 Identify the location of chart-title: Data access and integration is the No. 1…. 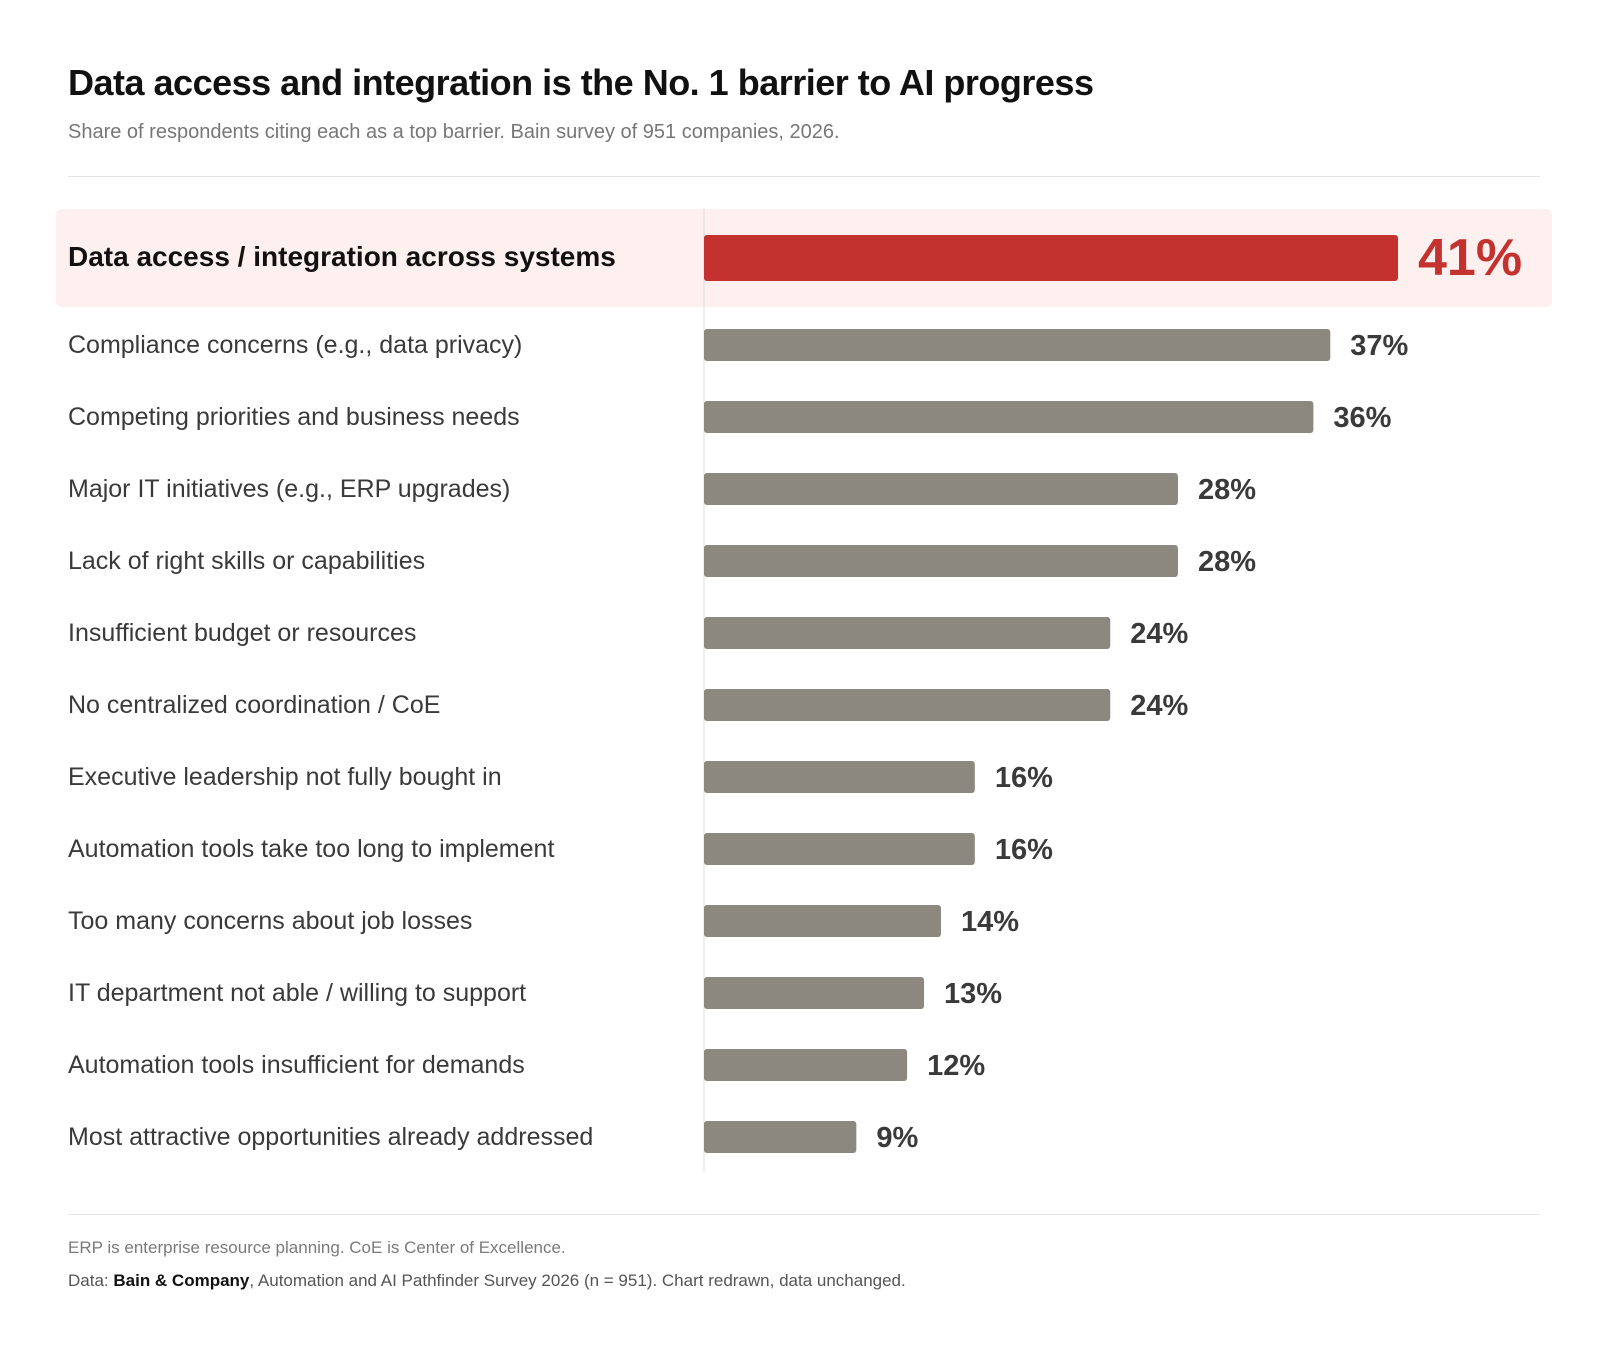
(581, 82).